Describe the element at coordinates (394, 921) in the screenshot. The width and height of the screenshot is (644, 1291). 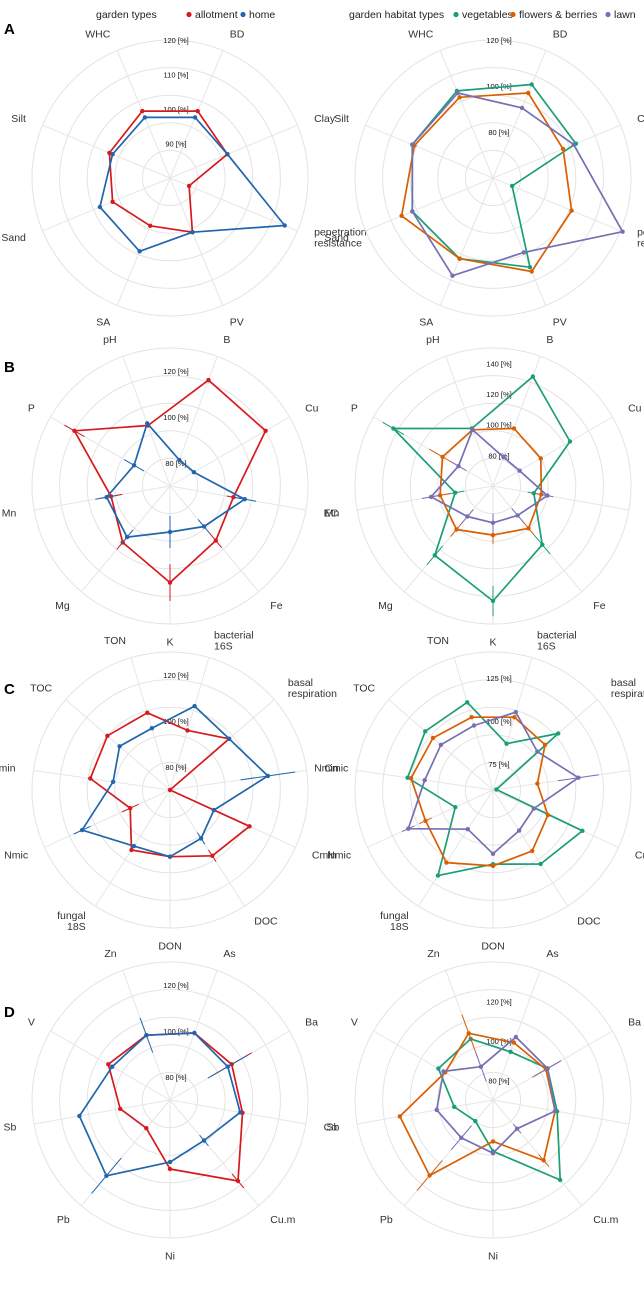
I see `axis-label-fungal-18s: fungal 18S` at that location.